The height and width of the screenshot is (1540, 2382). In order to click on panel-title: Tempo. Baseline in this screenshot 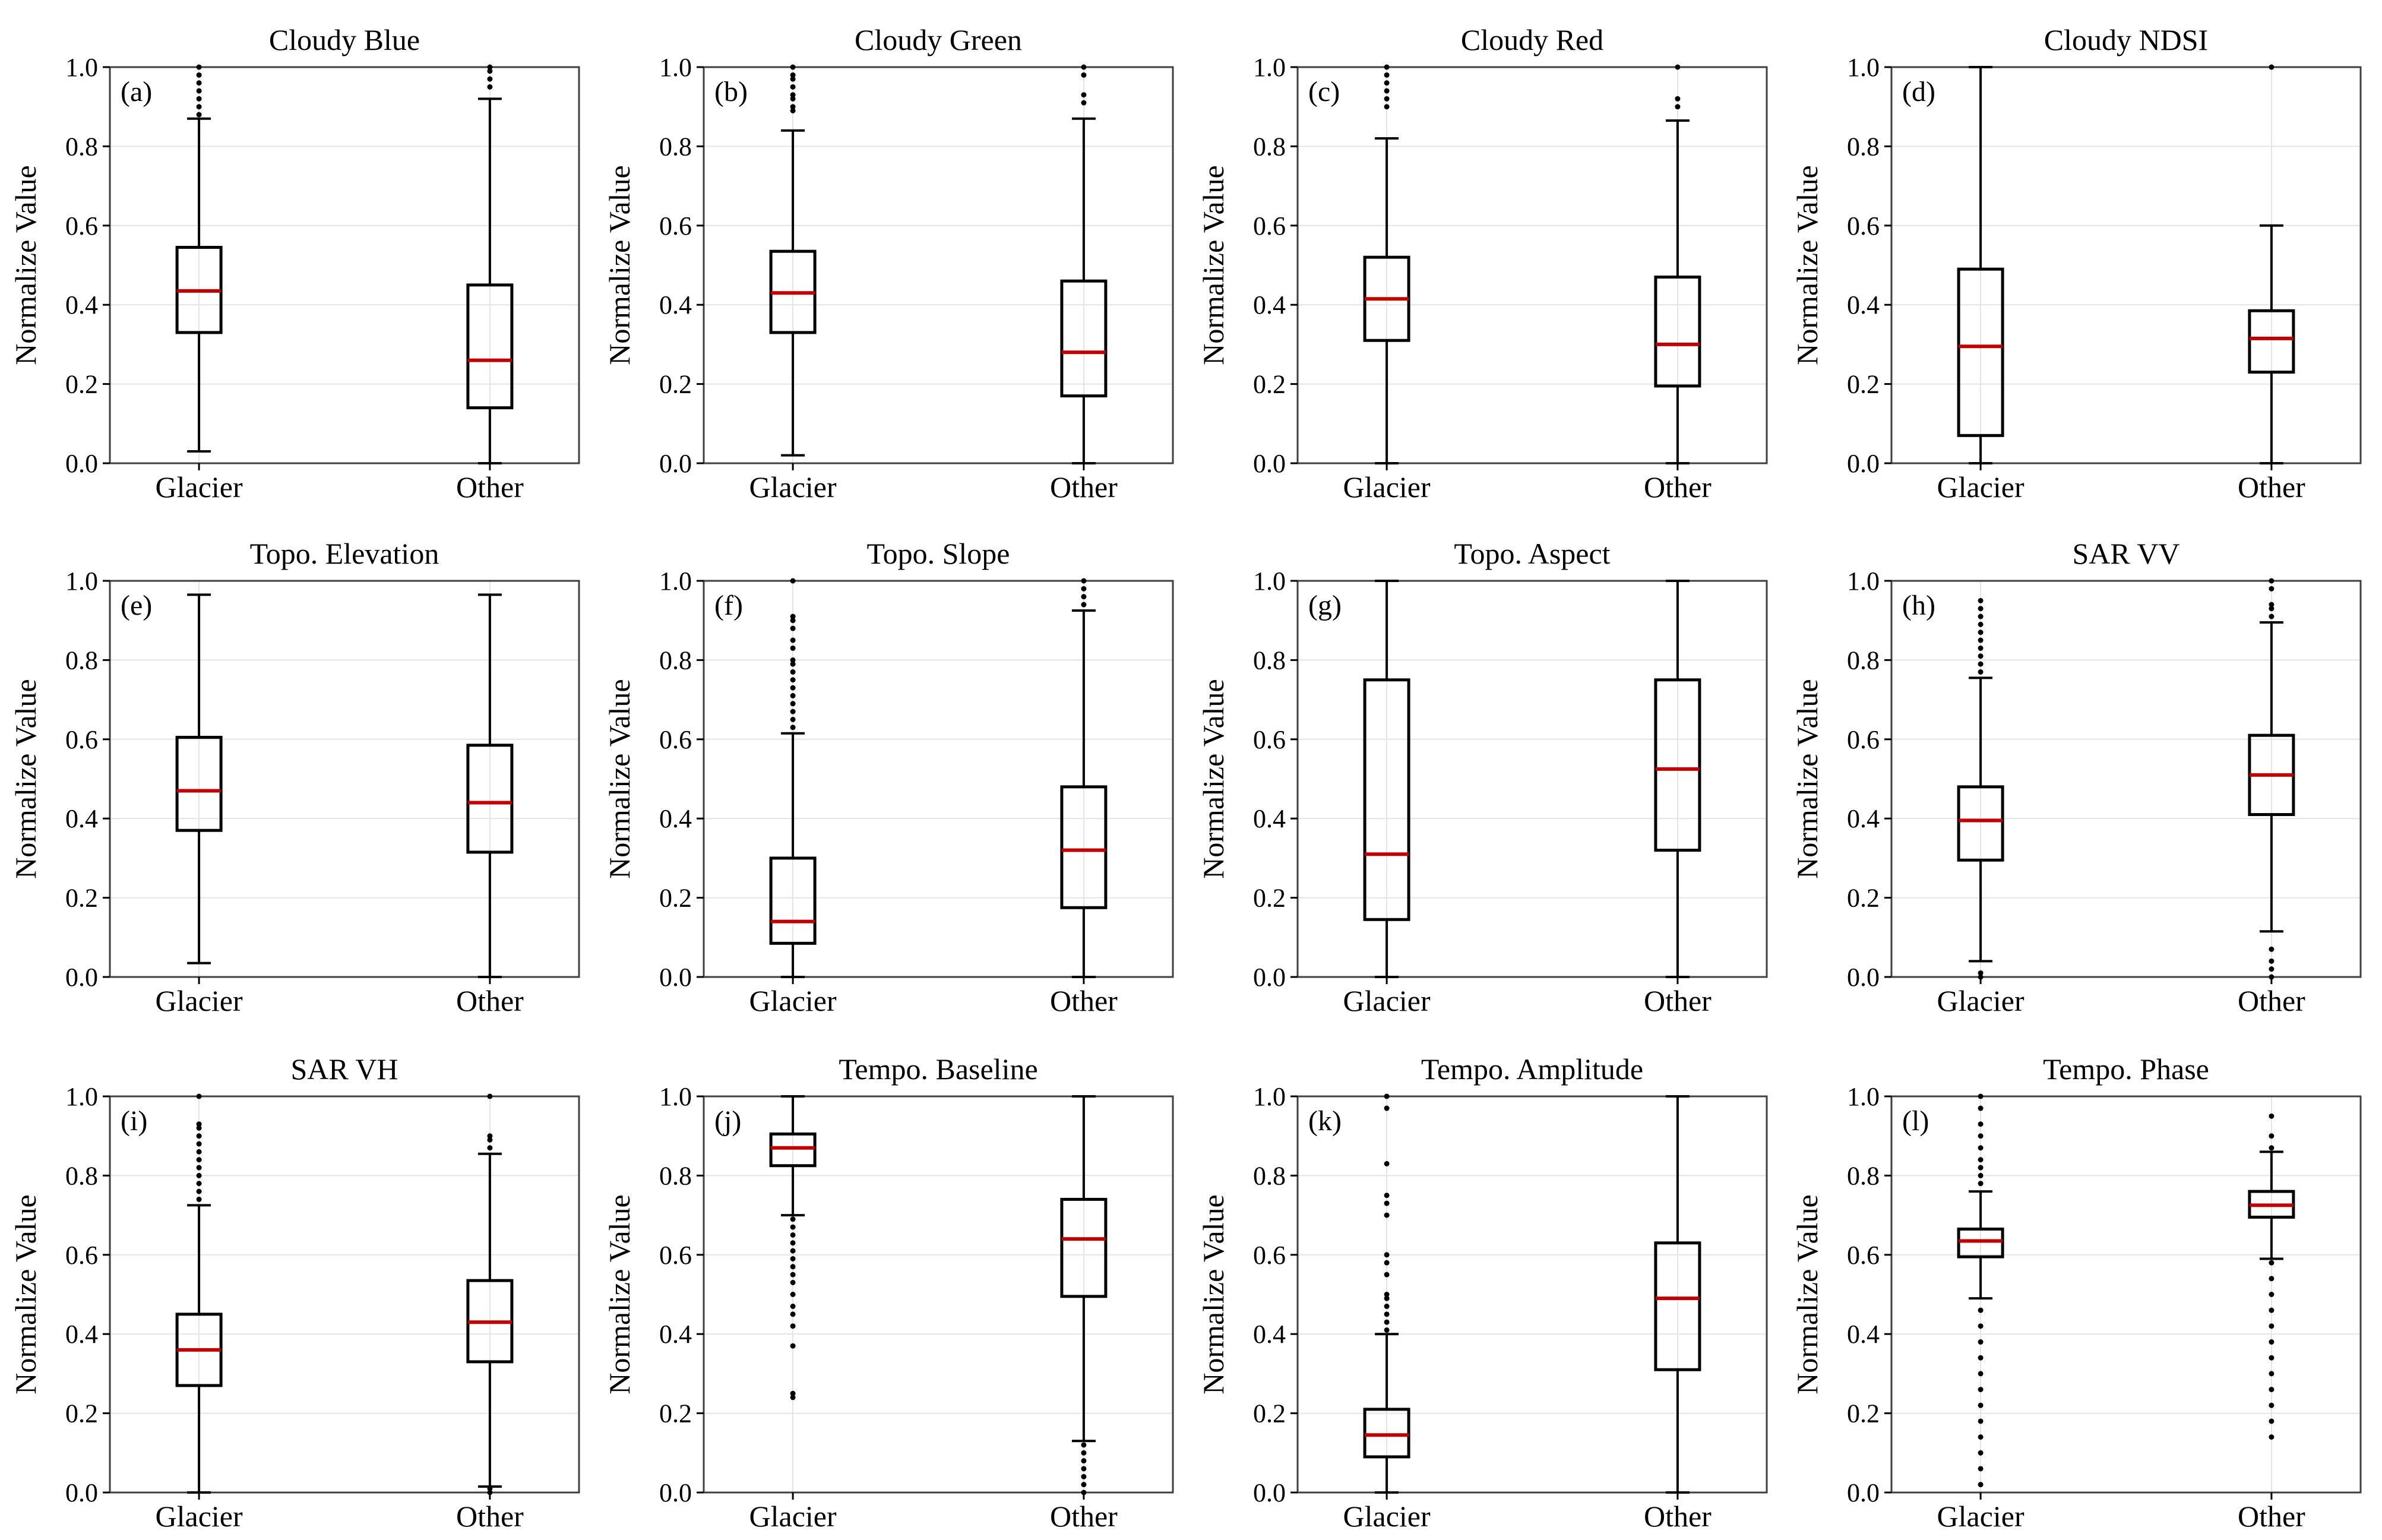, I will do `click(938, 1069)`.